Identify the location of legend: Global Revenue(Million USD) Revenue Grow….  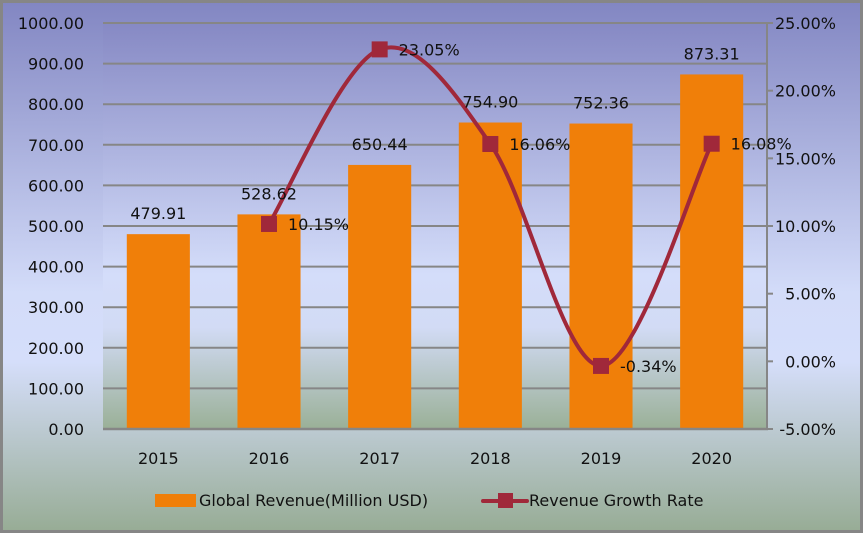
(429, 500).